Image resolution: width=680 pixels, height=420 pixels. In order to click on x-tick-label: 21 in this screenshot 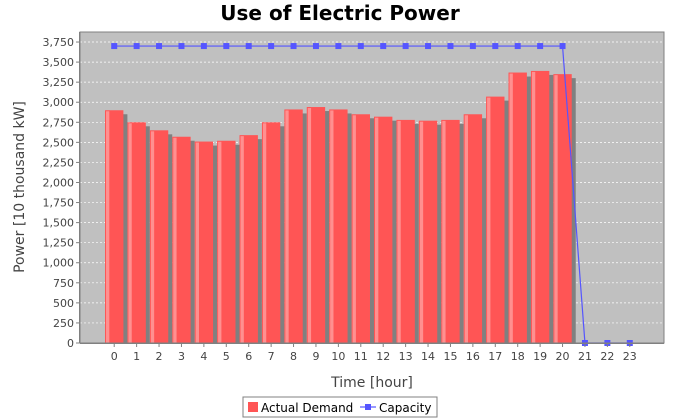, I will do `click(585, 356)`.